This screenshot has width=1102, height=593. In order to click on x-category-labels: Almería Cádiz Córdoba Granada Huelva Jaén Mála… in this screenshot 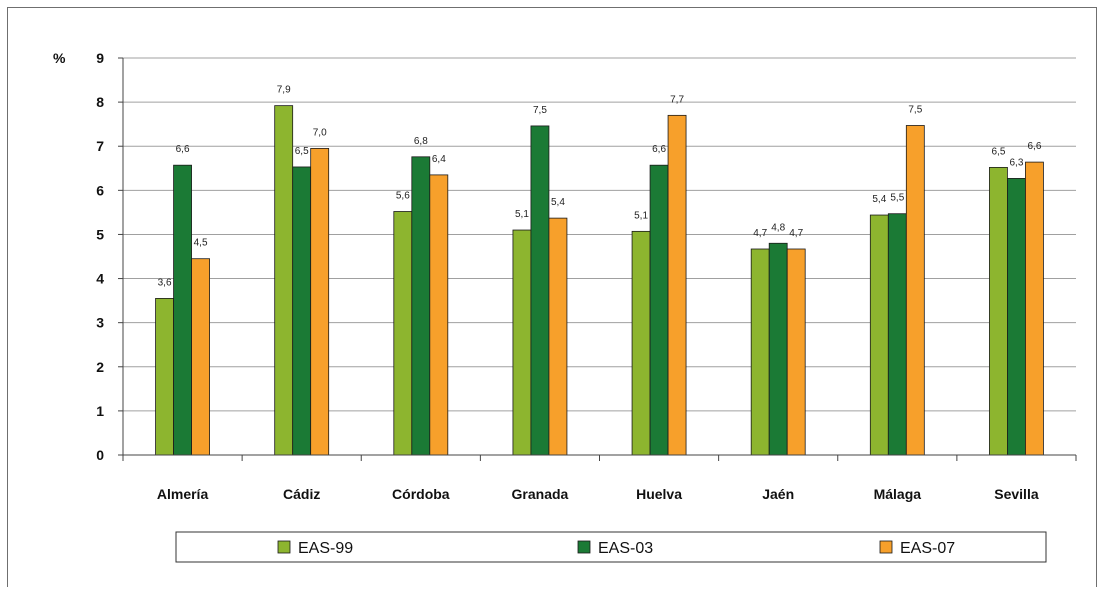, I will do `click(598, 494)`.